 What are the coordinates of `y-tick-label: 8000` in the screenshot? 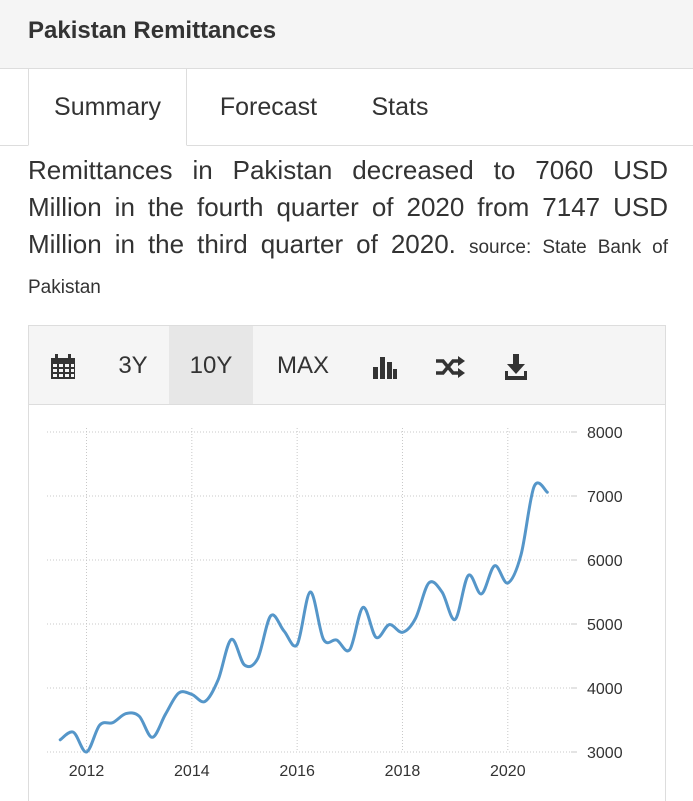 It's located at (605, 433).